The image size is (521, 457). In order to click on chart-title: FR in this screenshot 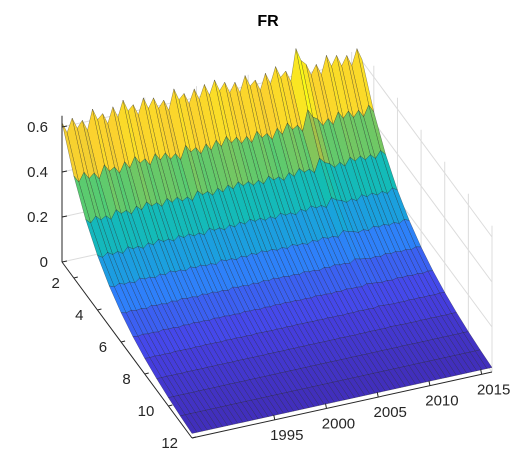, I will do `click(268, 21)`.